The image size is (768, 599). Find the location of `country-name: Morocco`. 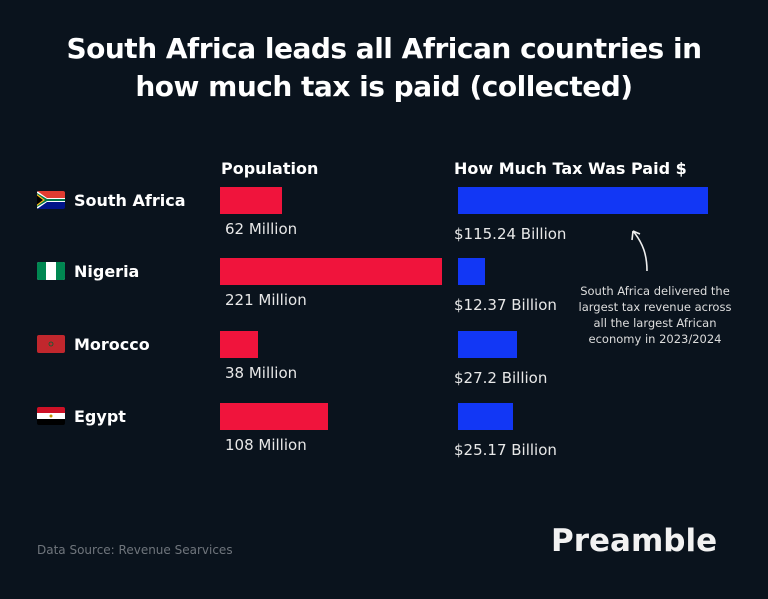

country-name: Morocco is located at coordinates (112, 344).